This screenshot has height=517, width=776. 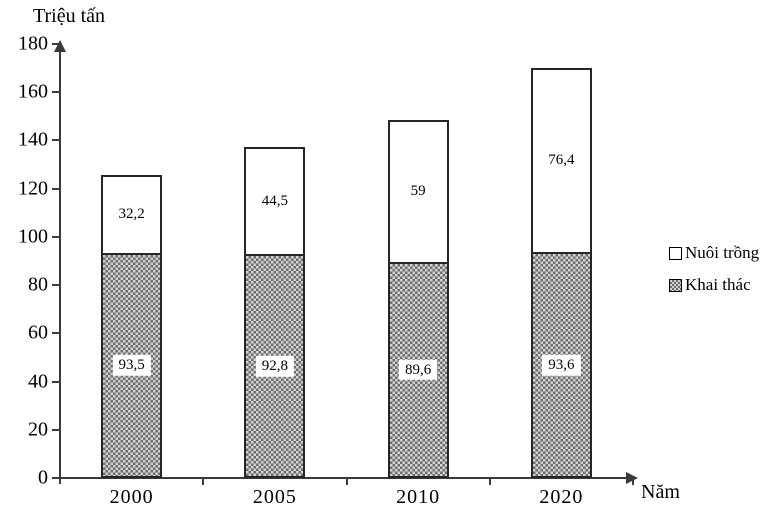 I want to click on bar-value-label: 92,8, so click(x=274, y=366).